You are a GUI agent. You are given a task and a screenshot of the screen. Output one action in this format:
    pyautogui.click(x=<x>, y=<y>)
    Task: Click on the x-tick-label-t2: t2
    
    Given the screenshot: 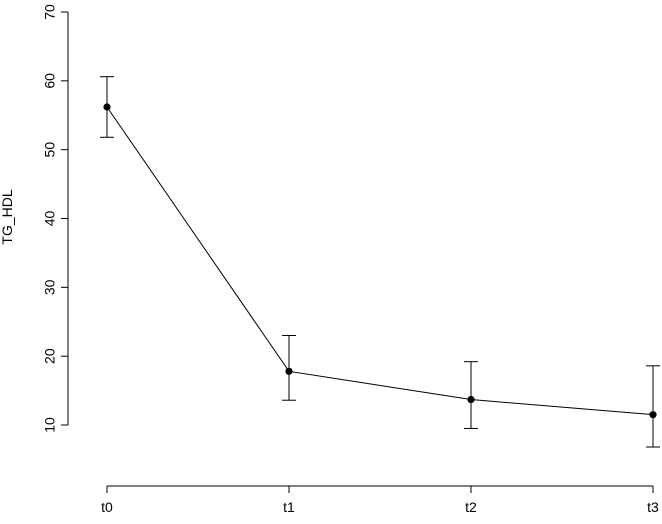 What is the action you would take?
    pyautogui.click(x=471, y=507)
    